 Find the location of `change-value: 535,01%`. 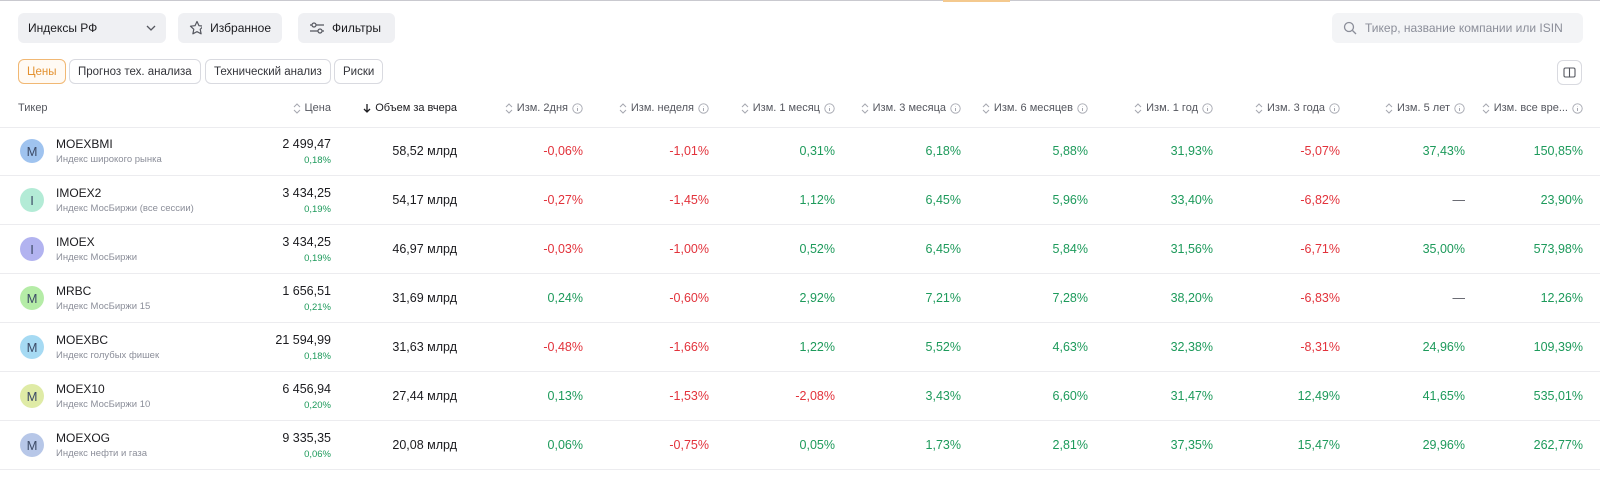

change-value: 535,01% is located at coordinates (1558, 396).